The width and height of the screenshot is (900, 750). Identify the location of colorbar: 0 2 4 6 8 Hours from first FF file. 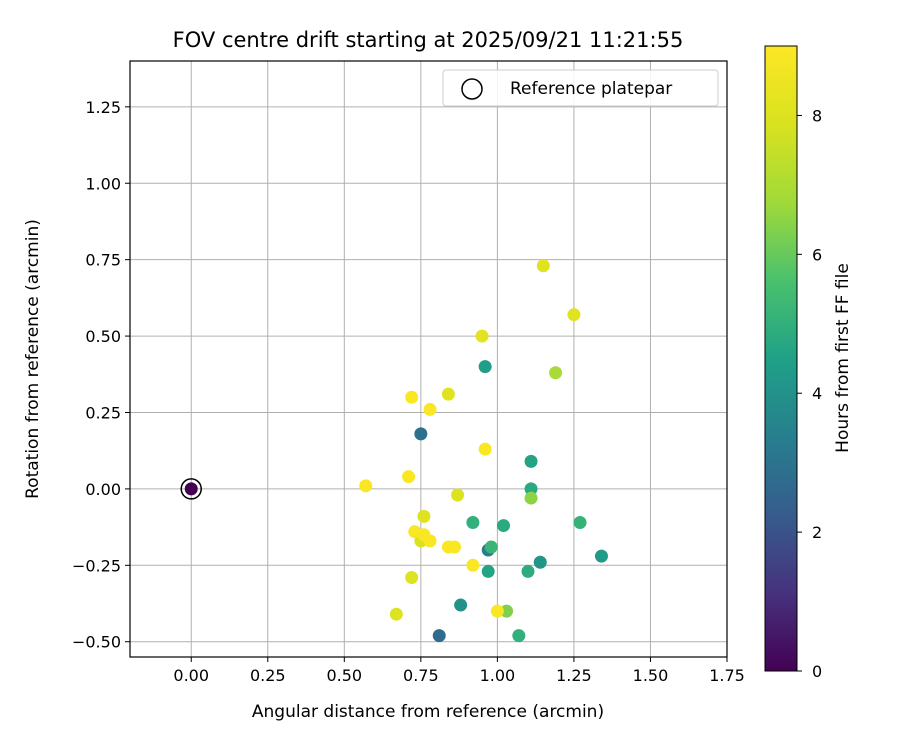
(808, 363).